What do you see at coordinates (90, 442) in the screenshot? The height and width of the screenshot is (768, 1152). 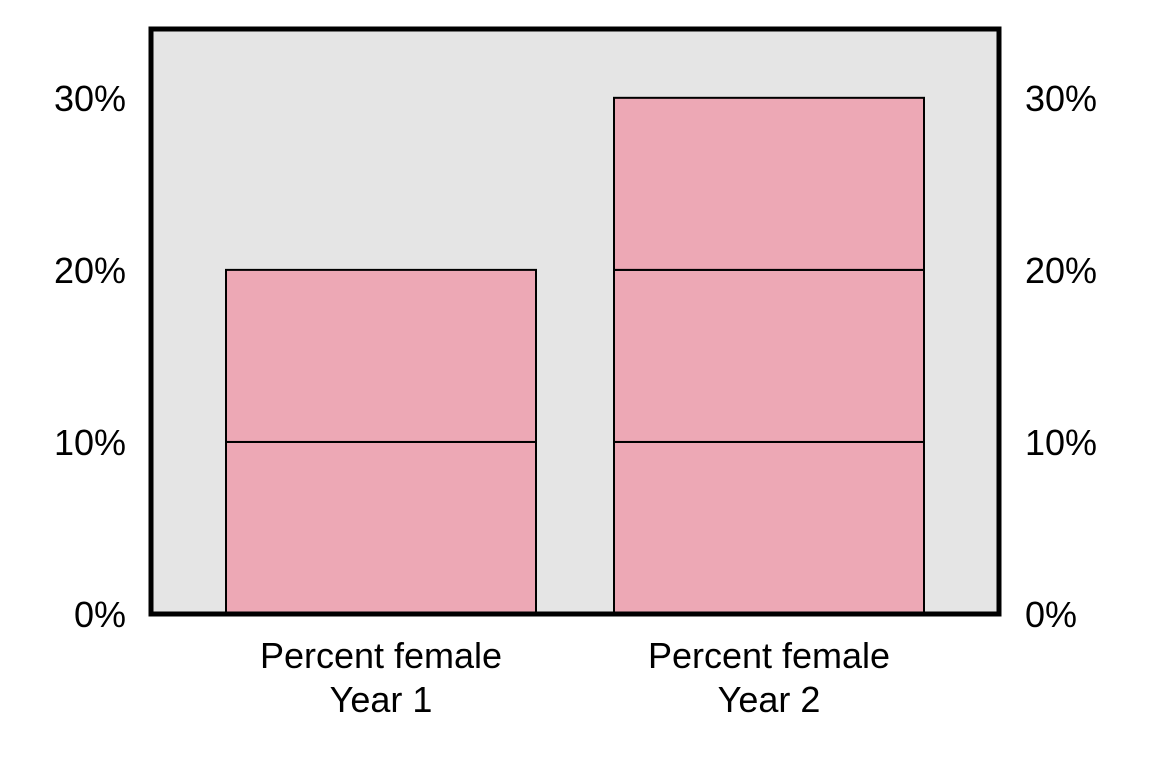 I see `left-tick-label: 10%` at bounding box center [90, 442].